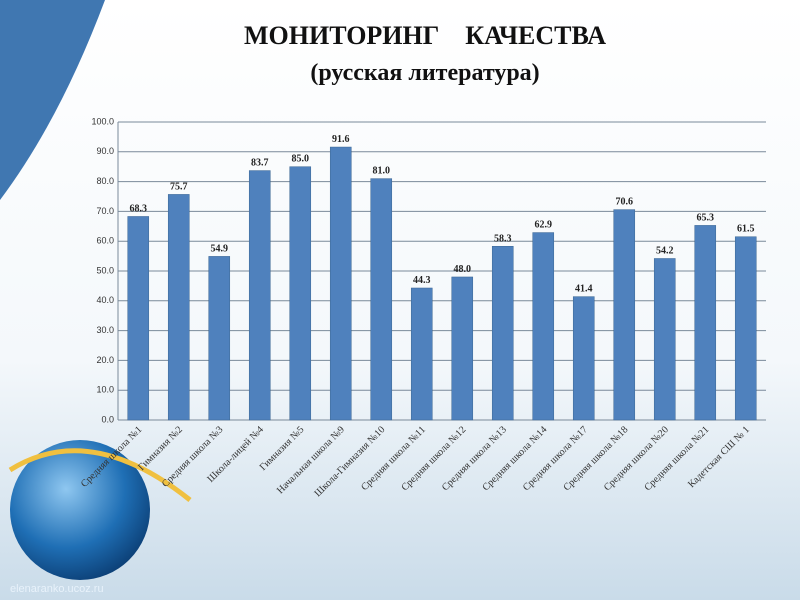 This screenshot has height=600, width=800. Describe the element at coordinates (382, 171) in the screenshot. I see `value-label: 81.0` at that location.